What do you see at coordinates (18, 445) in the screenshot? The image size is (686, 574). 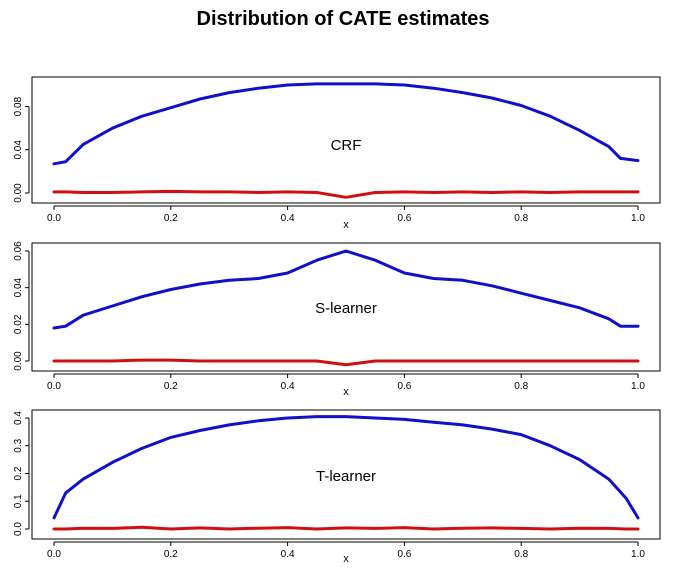 I see `y-tick-label: 0.3` at bounding box center [18, 445].